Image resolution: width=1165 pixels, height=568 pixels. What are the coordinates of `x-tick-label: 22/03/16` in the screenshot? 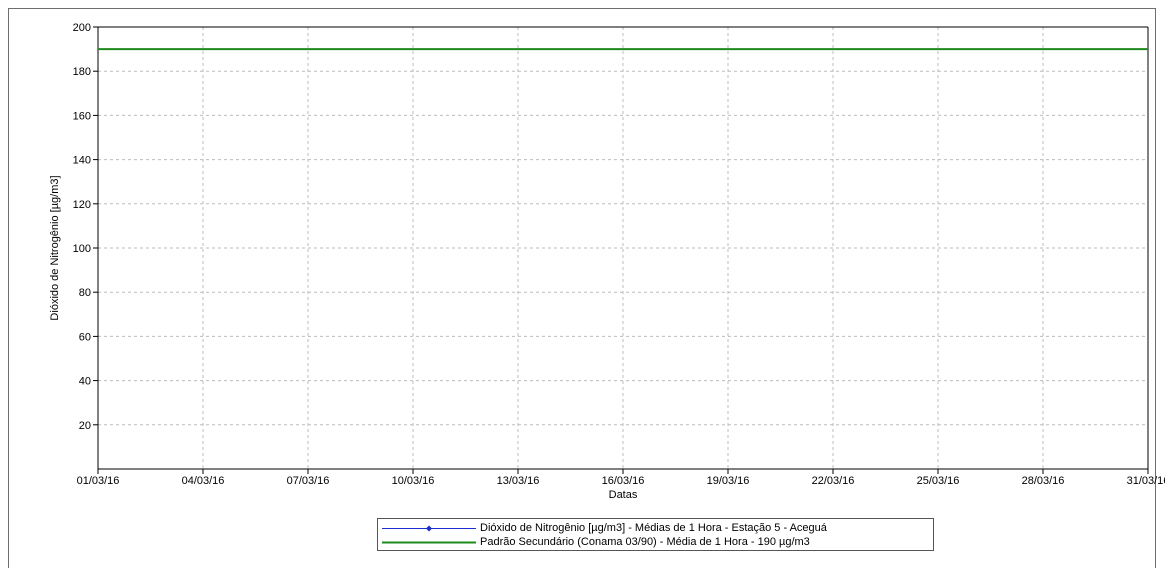 It's located at (833, 481).